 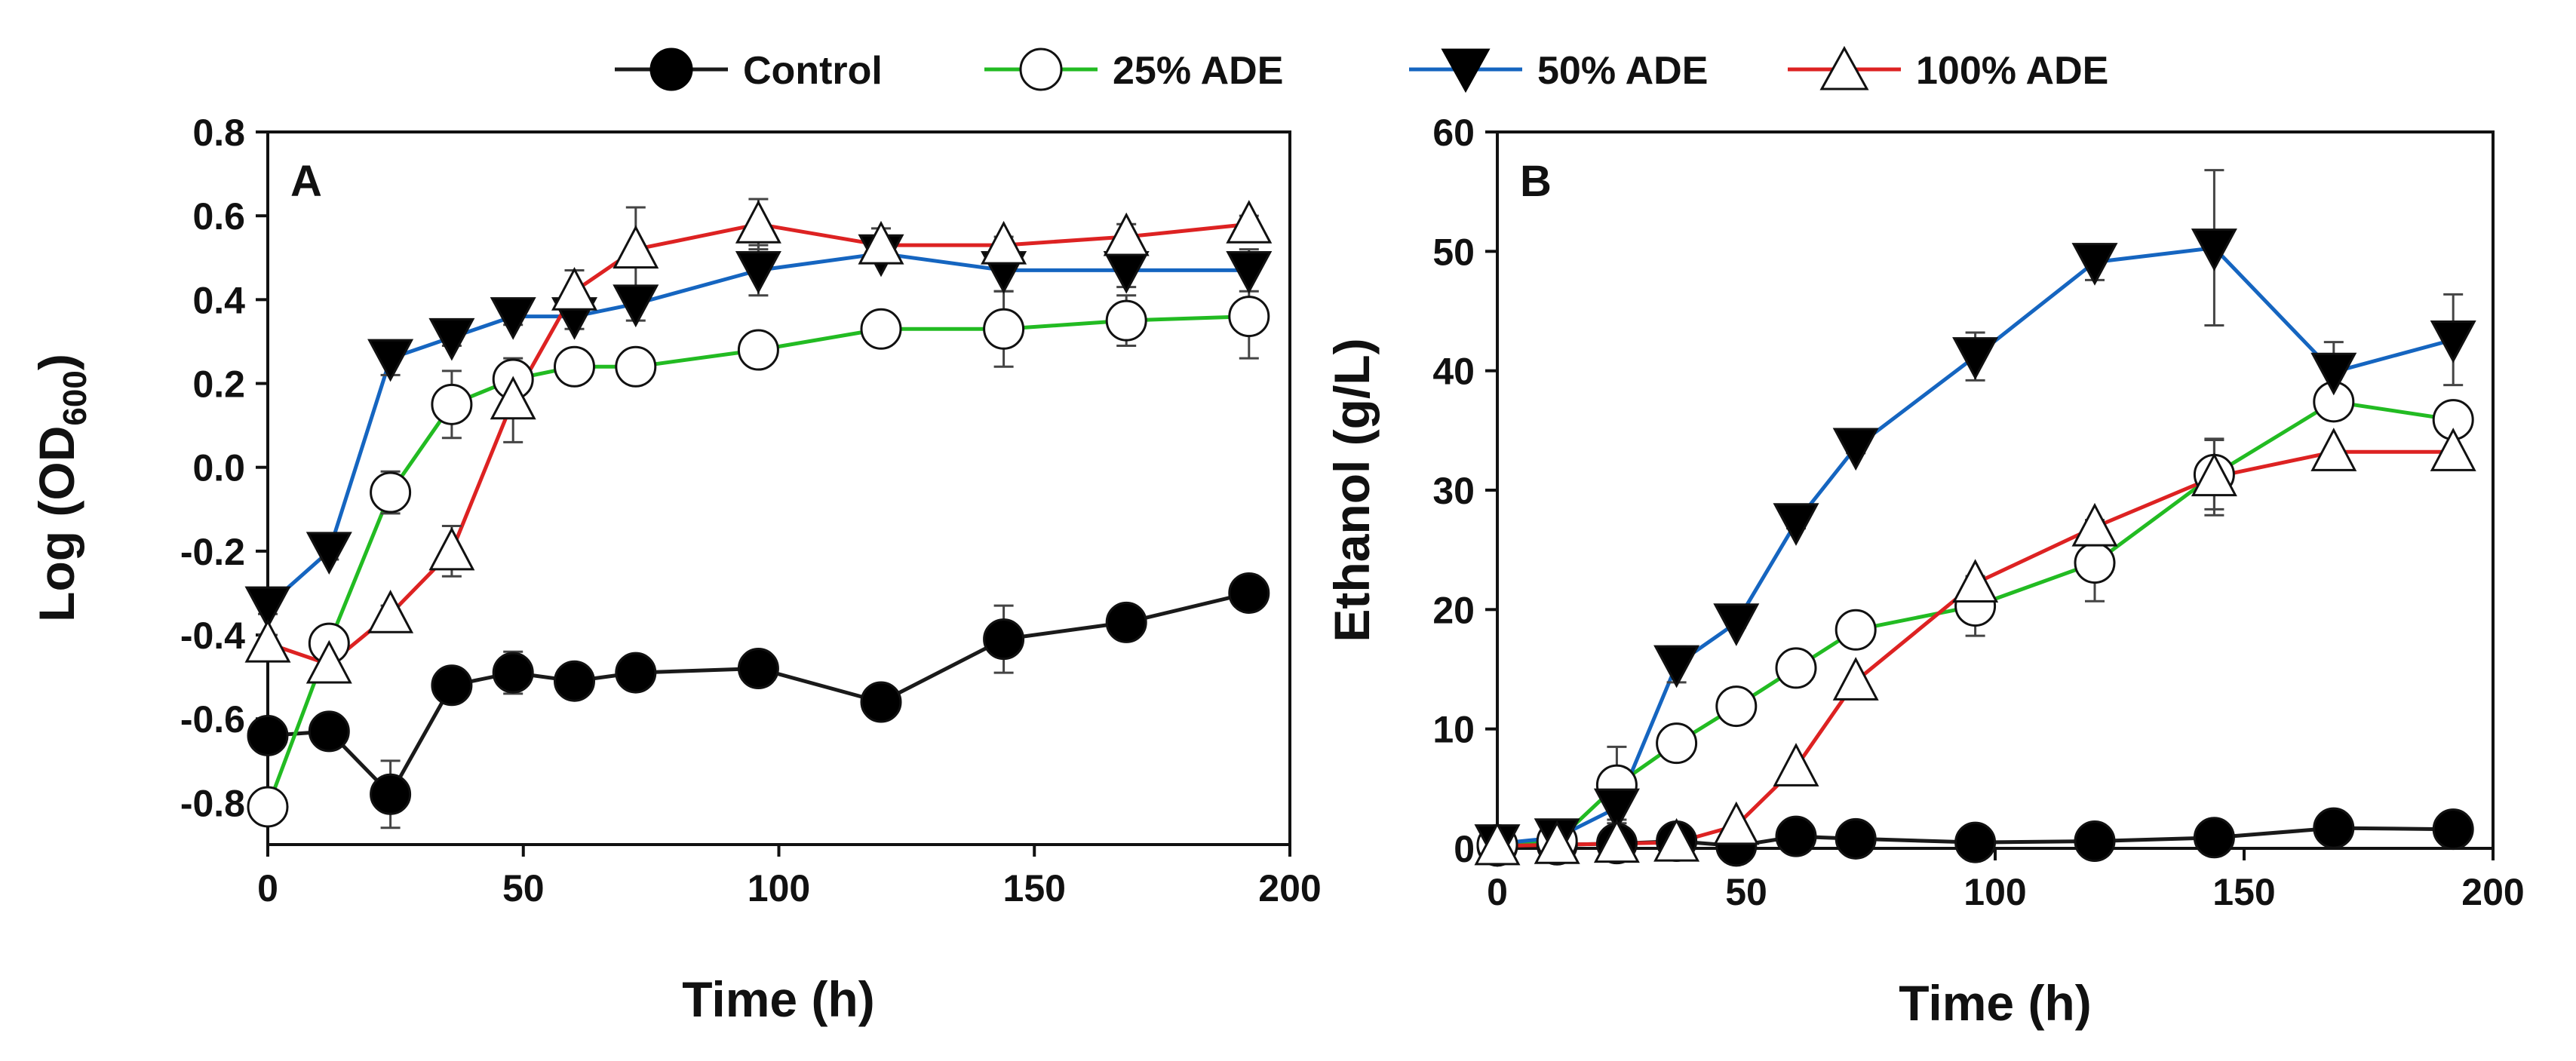 I want to click on panel-a-x-tick-label: 200, so click(x=1289, y=888).